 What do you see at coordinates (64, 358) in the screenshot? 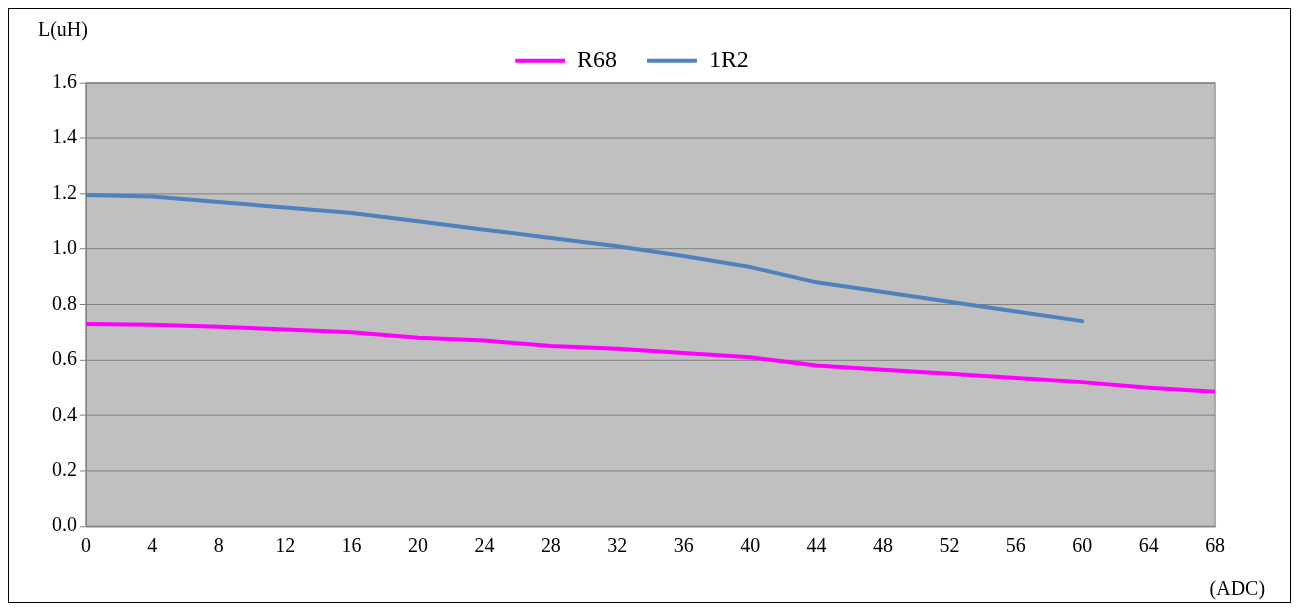
I see `y-tick-label: 0.6` at bounding box center [64, 358].